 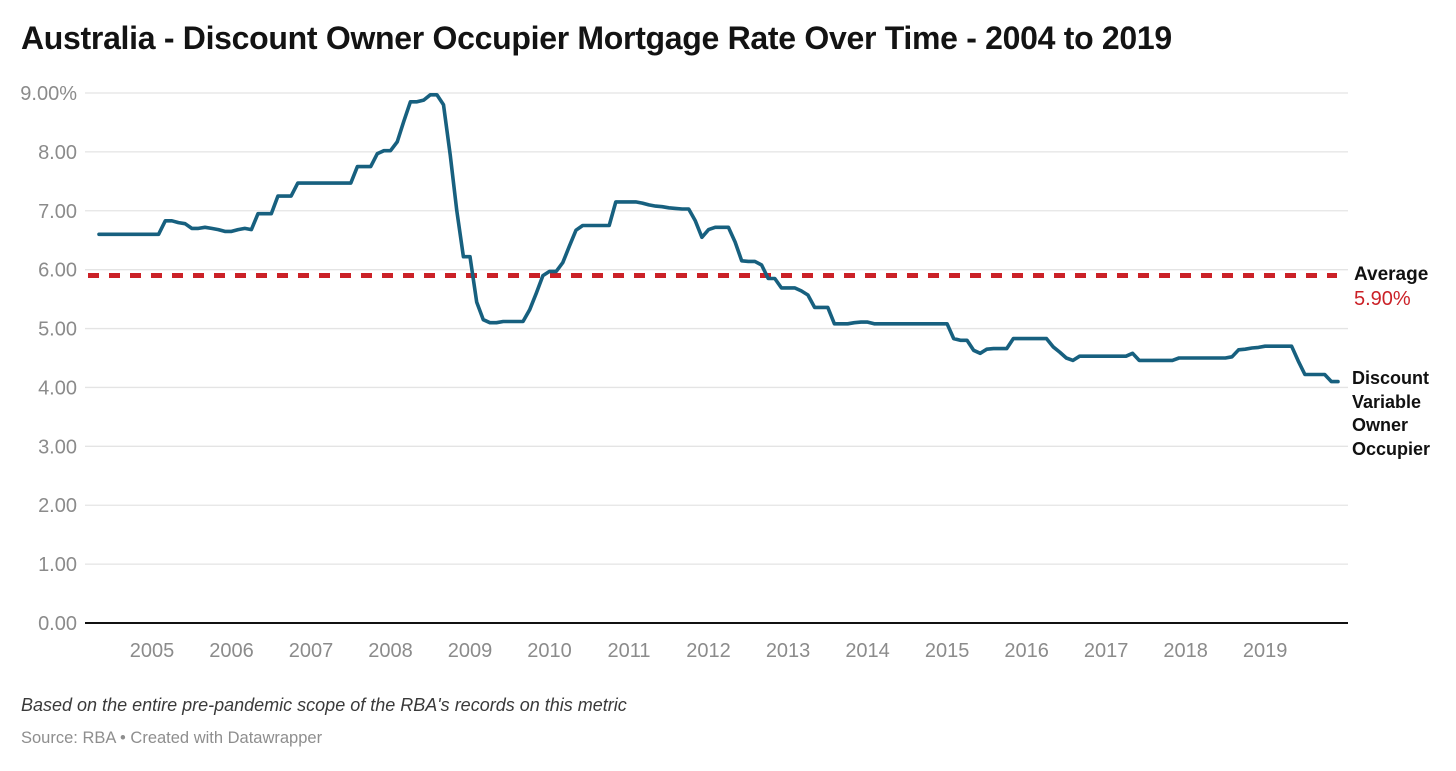 I want to click on svg-text: 3.00, so click(x=57, y=447).